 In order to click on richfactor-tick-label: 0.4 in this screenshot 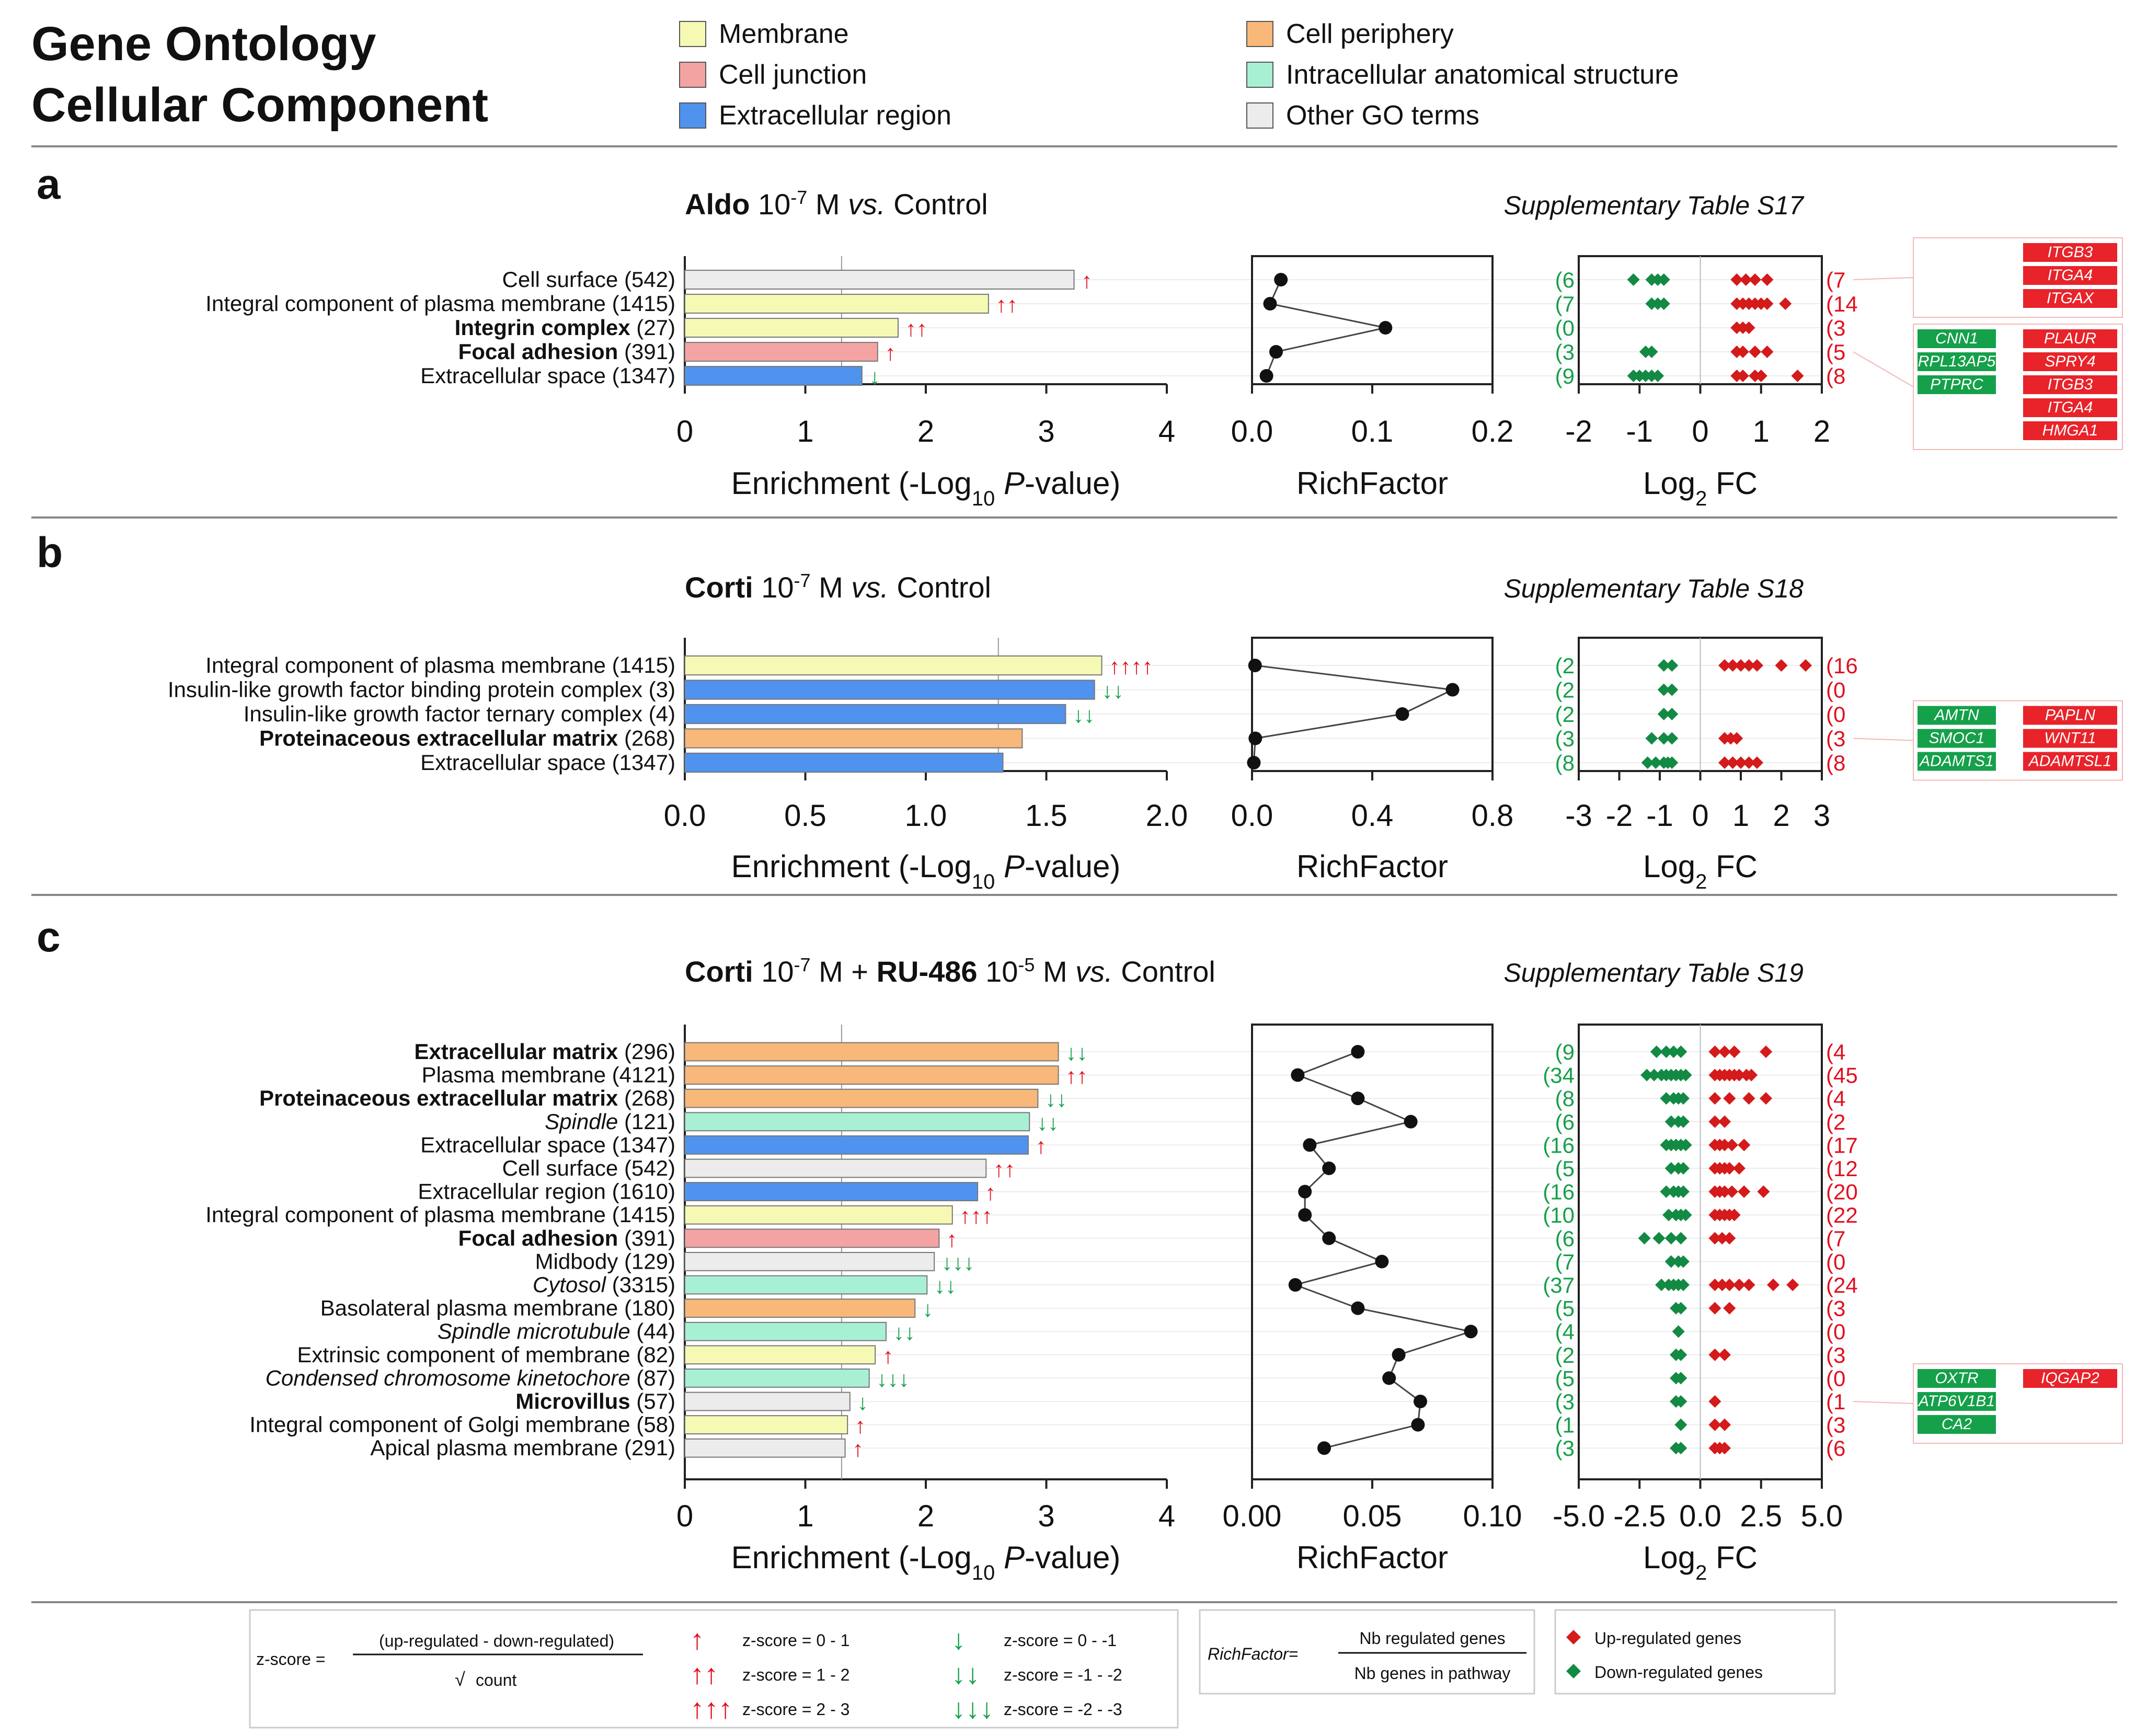, I will do `click(1372, 816)`.